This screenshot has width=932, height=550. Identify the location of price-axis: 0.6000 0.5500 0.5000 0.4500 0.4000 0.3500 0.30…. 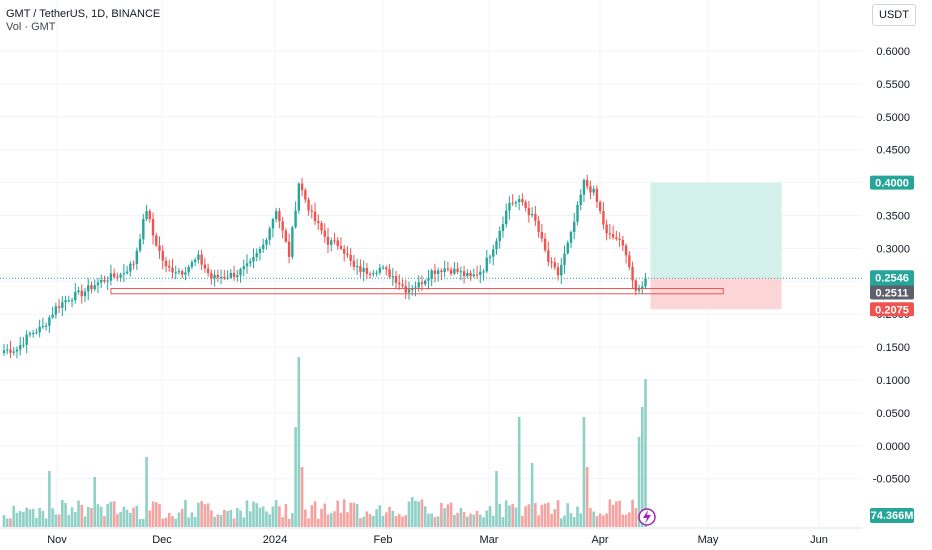
(891, 266).